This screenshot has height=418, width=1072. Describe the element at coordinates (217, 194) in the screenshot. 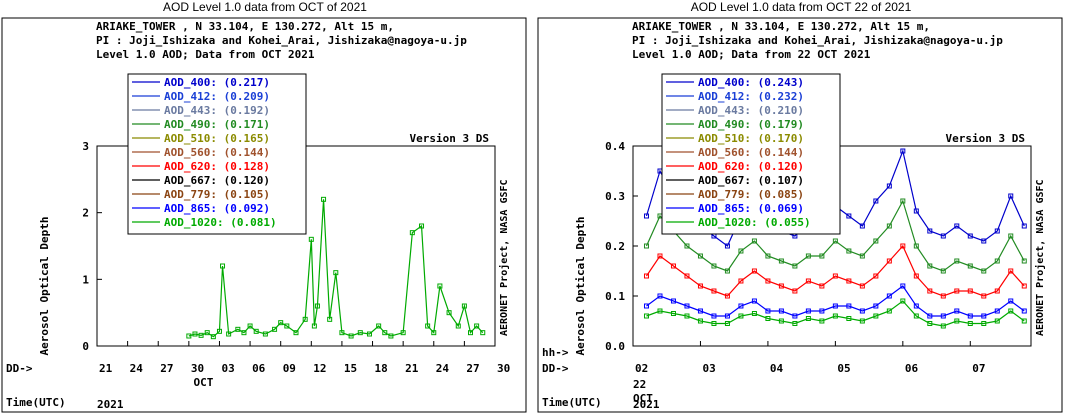

I see `legend-label: AOD_779: (0.105)` at that location.